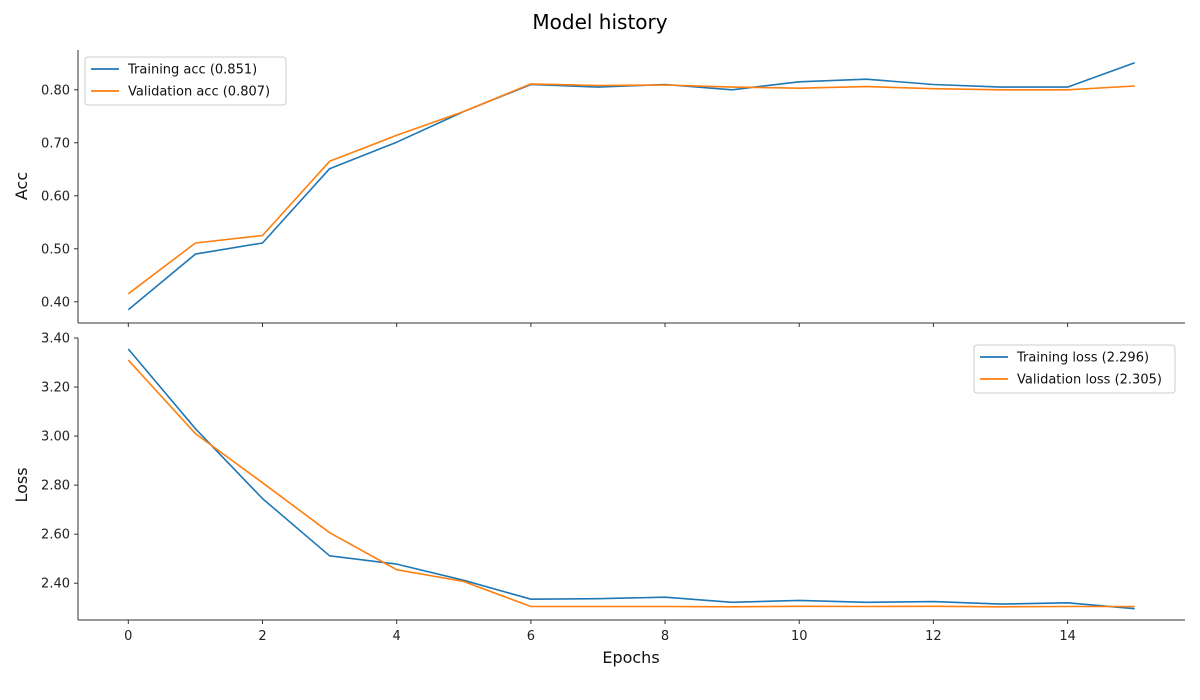 Image resolution: width=1200 pixels, height=700 pixels. What do you see at coordinates (21, 484) in the screenshot?
I see `loss-ylabel: Loss` at bounding box center [21, 484].